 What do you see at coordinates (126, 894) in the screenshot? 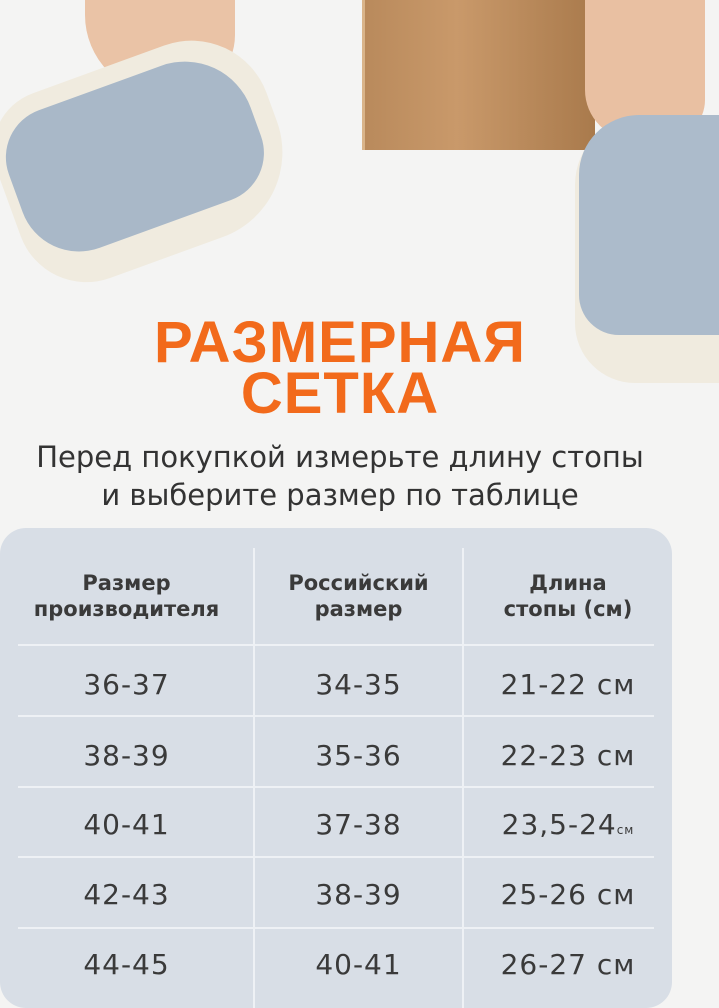
I see `manufacturer-size-cell: 42-43` at bounding box center [126, 894].